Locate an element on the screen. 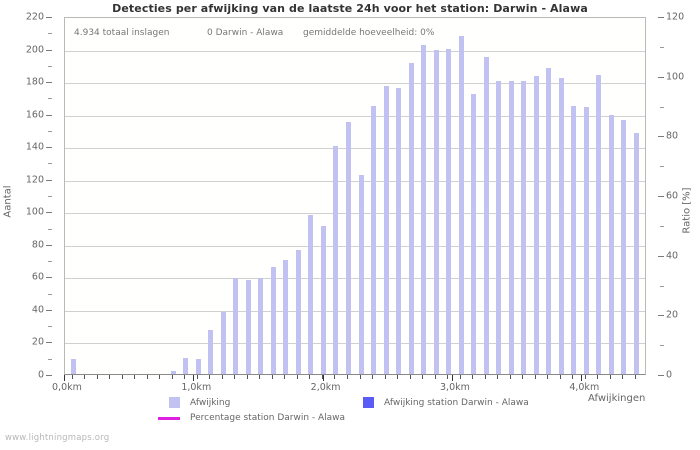 The image size is (700, 450). legend-swatch-percentage-station is located at coordinates (169, 418).